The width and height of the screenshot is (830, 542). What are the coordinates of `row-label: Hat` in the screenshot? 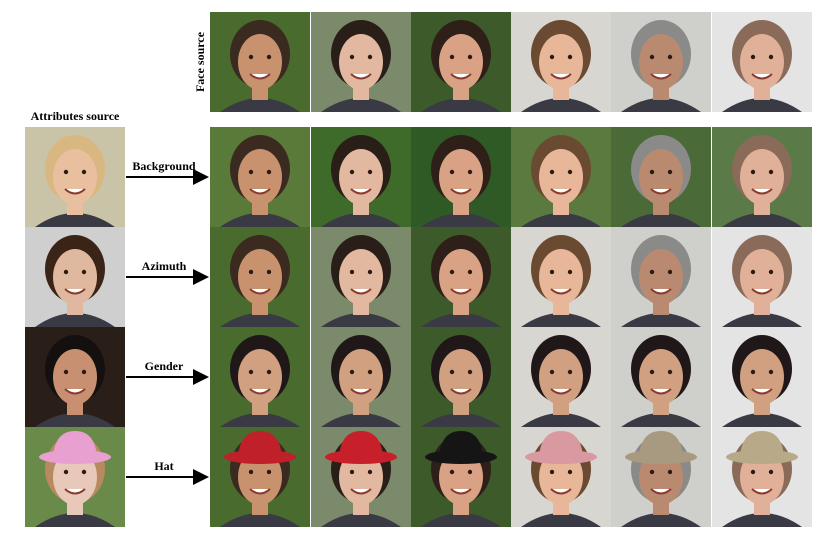 It's located at (163, 466).